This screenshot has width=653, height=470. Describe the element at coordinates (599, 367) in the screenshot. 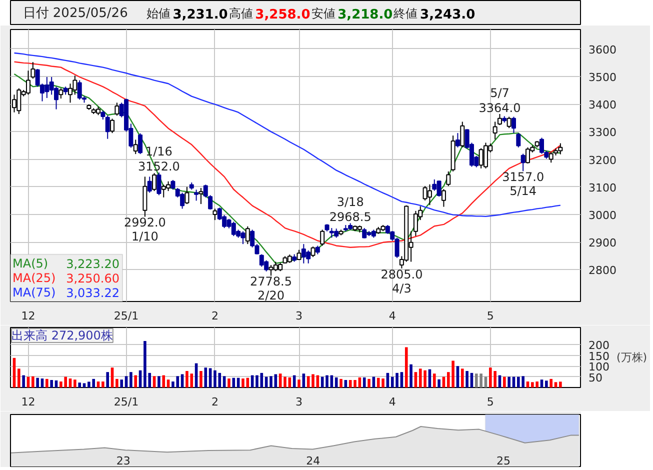

I see `y-tick-label: 100` at that location.